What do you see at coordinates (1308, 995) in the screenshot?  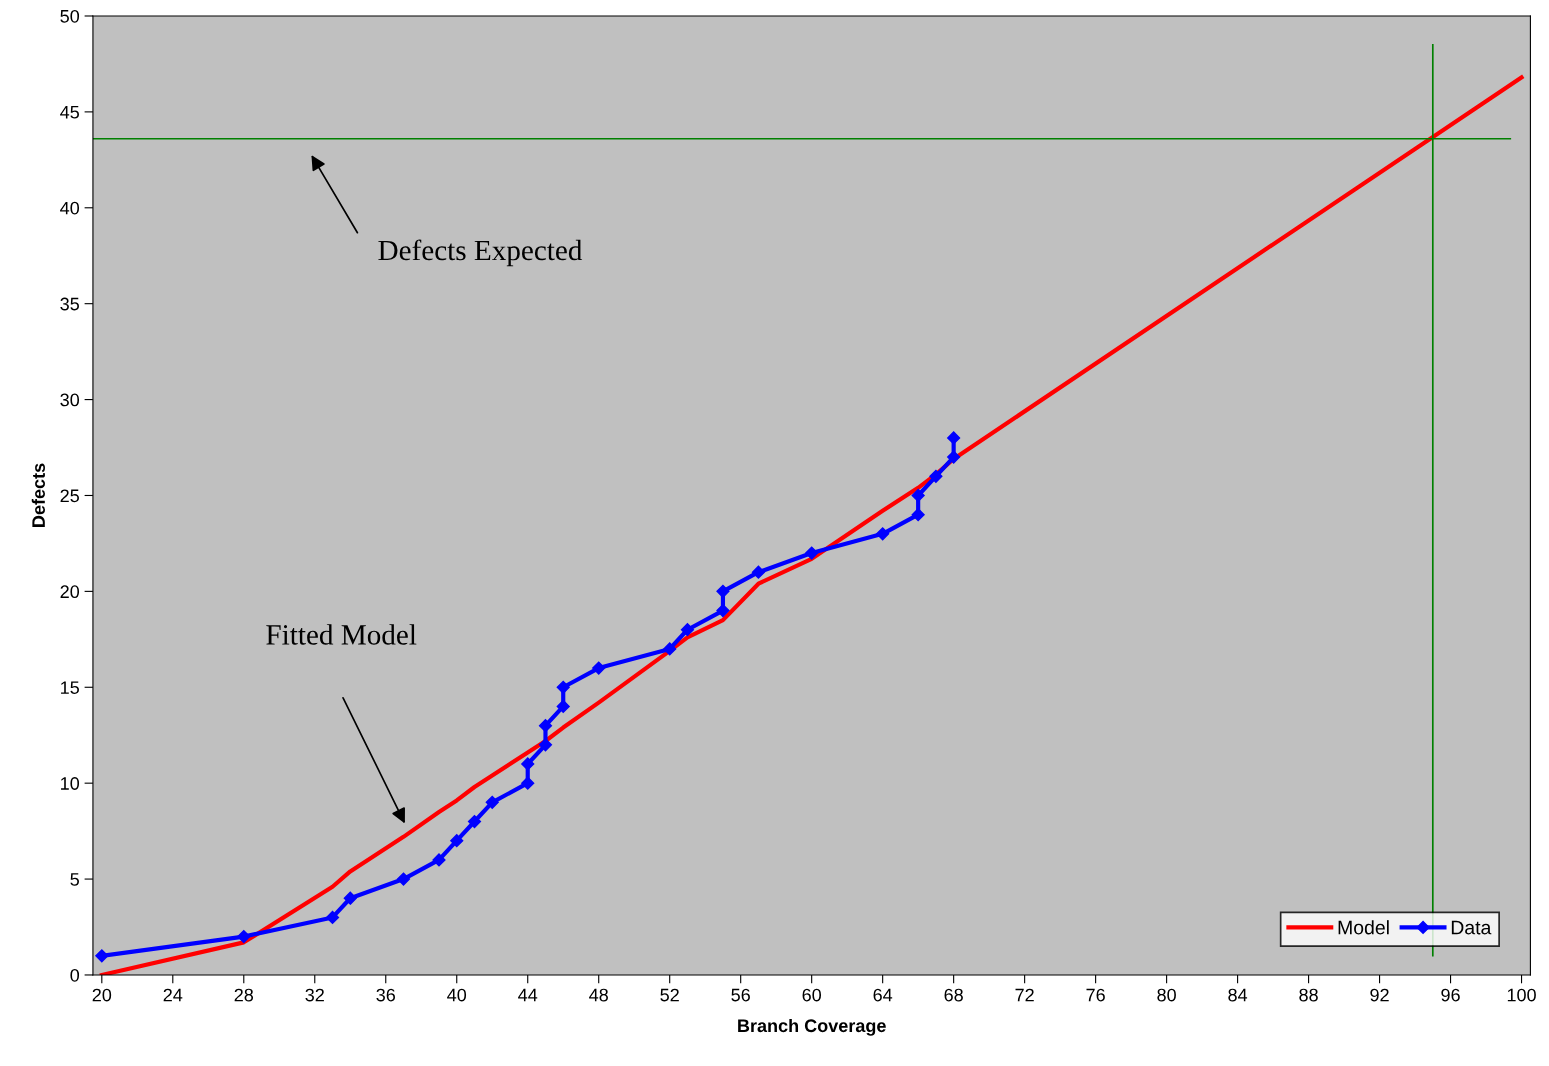 I see `x-tick-label: 88` at bounding box center [1308, 995].